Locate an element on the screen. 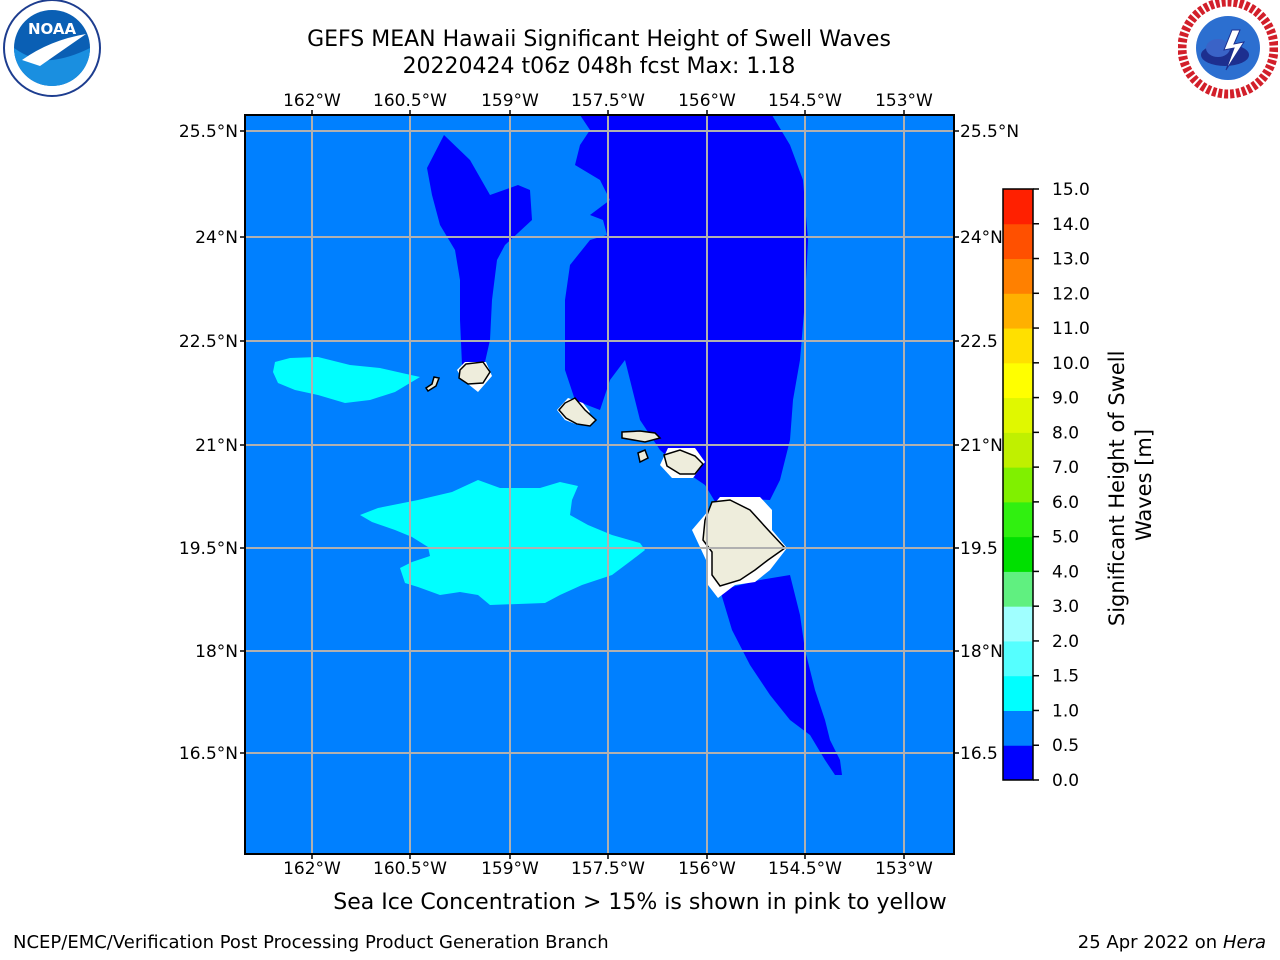 The image size is (1280, 960). lon-label-bottom: 157.5°W is located at coordinates (608, 869).